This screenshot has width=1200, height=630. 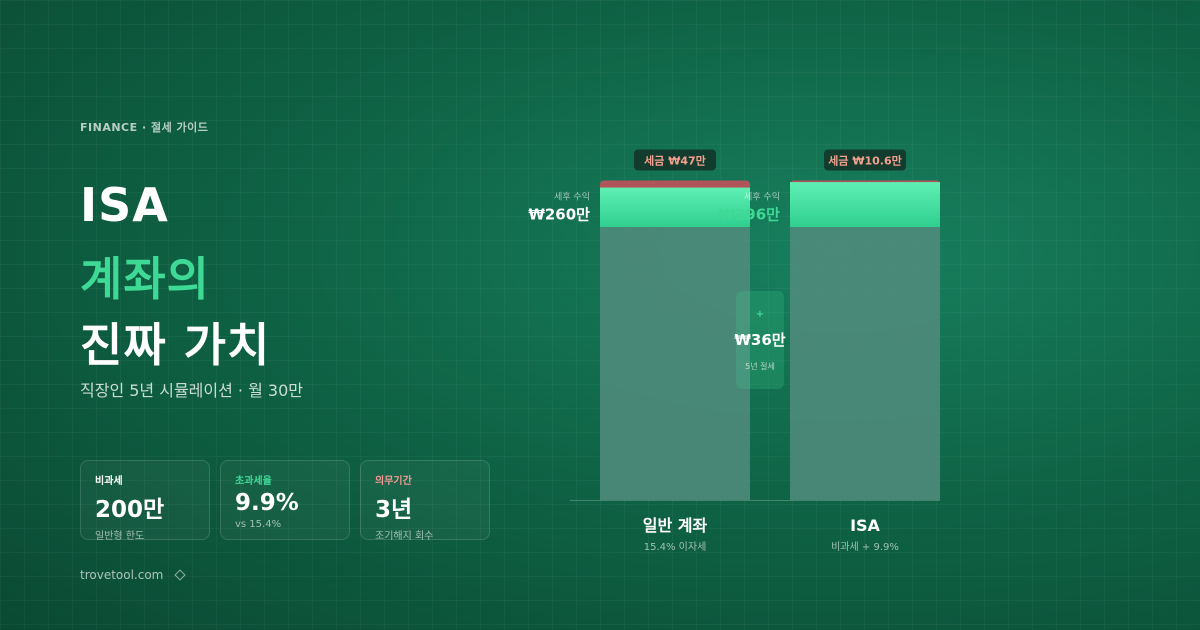 What do you see at coordinates (175, 345) in the screenshot?
I see `title-line-3: 진짜 가치` at bounding box center [175, 345].